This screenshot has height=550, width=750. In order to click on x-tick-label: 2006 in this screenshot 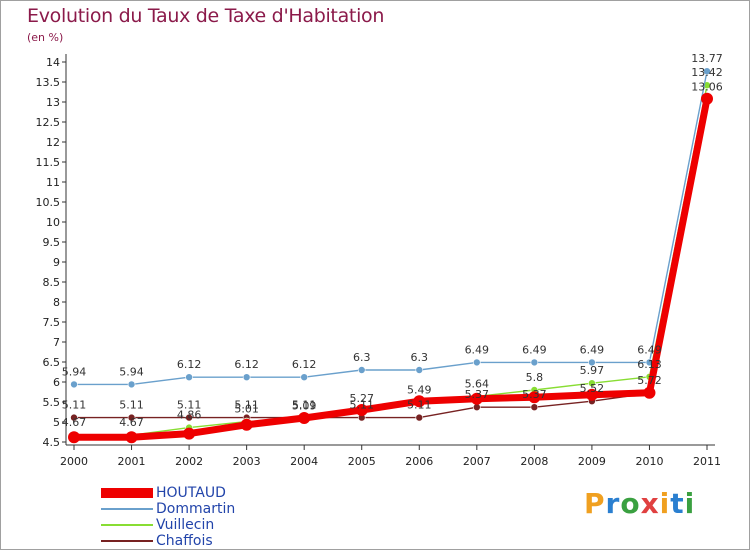, I will do `click(419, 461)`.